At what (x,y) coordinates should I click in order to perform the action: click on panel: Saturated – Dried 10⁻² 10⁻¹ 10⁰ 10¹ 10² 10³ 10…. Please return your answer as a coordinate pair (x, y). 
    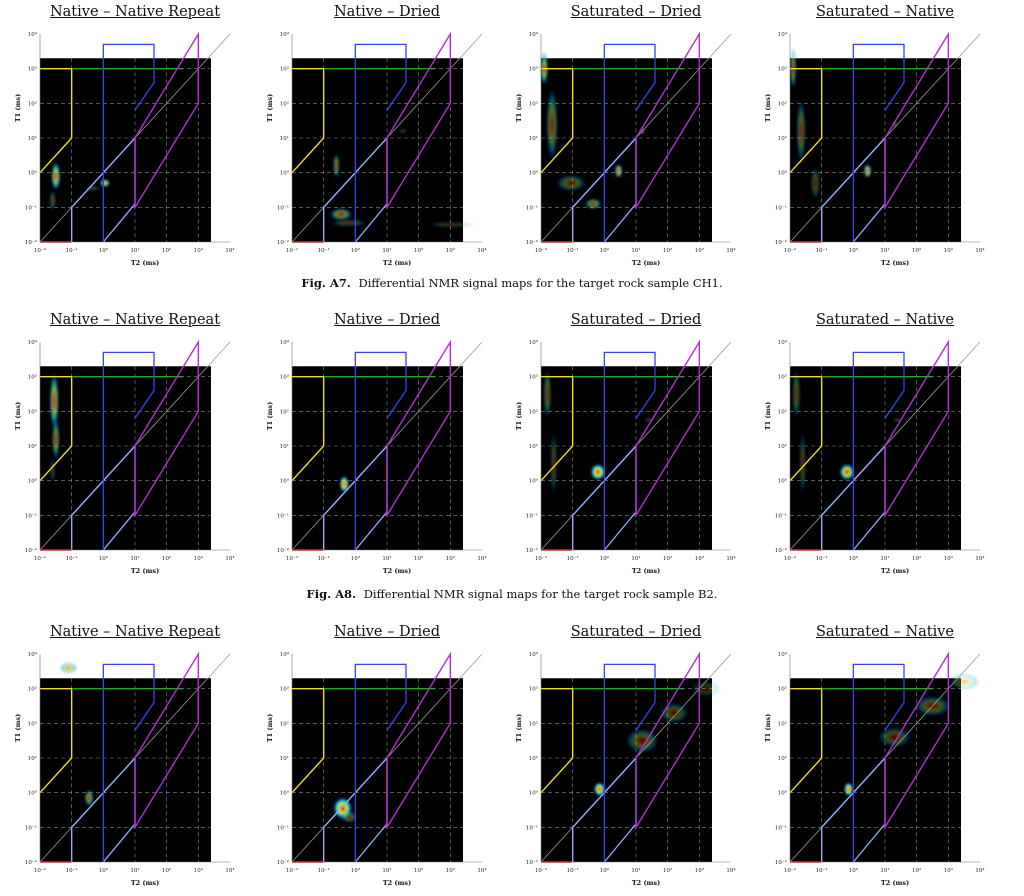
    Looking at the image, I should click on (618, 755).